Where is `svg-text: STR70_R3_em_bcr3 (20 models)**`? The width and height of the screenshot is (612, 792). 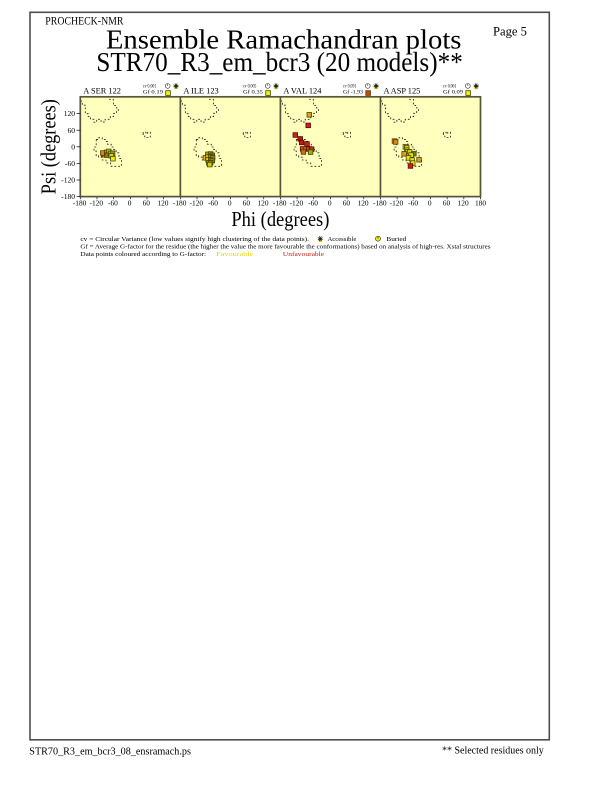
svg-text: STR70_R3_em_bcr3 (20 models)** is located at coordinates (279, 61).